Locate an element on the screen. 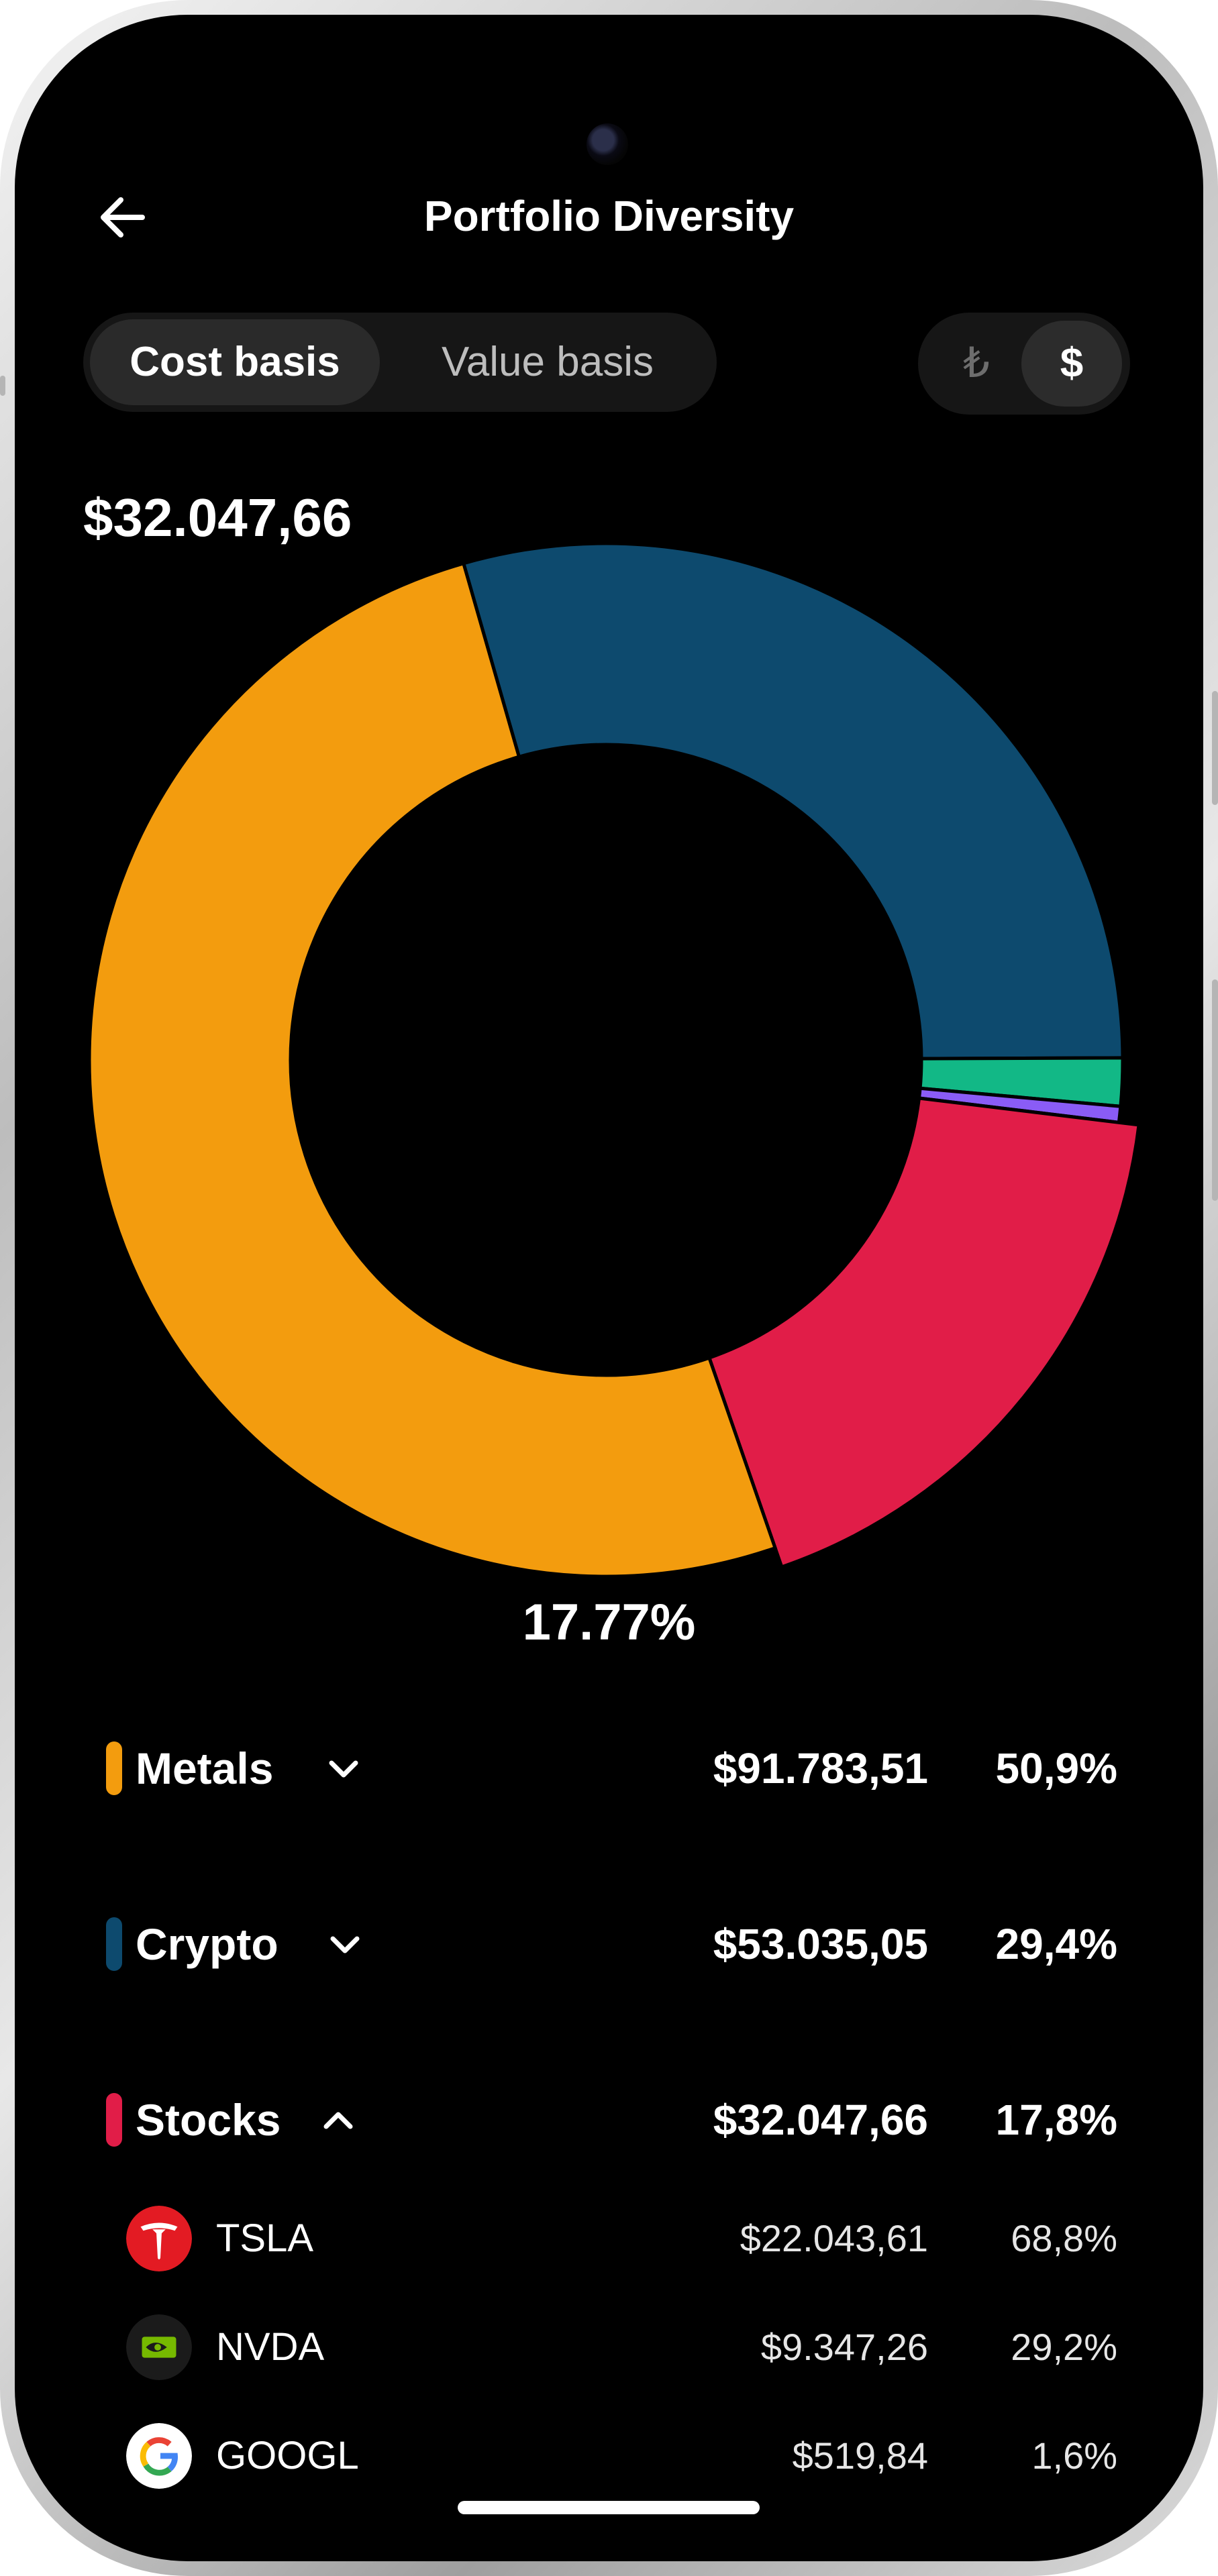 This screenshot has height=2576, width=1218. crypto-color-swatch is located at coordinates (114, 1944).